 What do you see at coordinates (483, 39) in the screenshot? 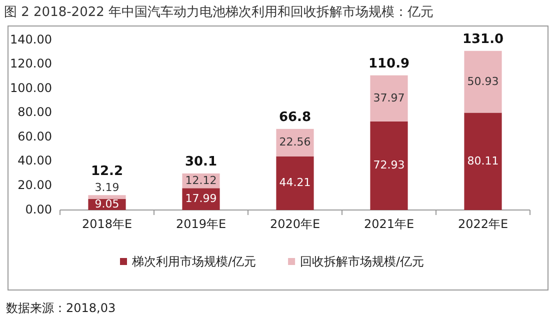
I see `total-label: 131.0` at bounding box center [483, 39].